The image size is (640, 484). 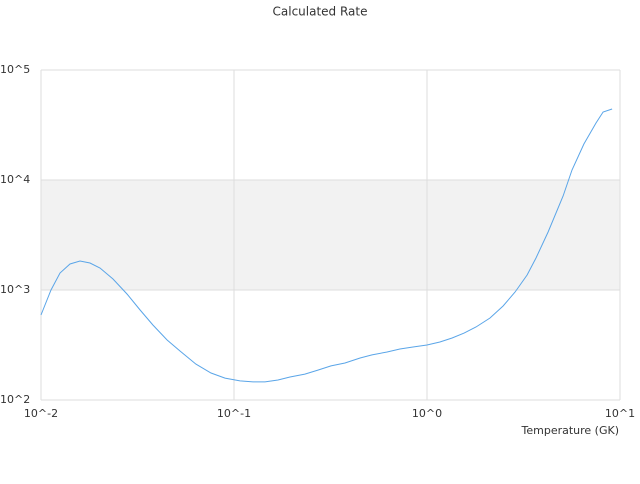 What do you see at coordinates (41, 413) in the screenshot?
I see `x-tick-label: 10^-2` at bounding box center [41, 413].